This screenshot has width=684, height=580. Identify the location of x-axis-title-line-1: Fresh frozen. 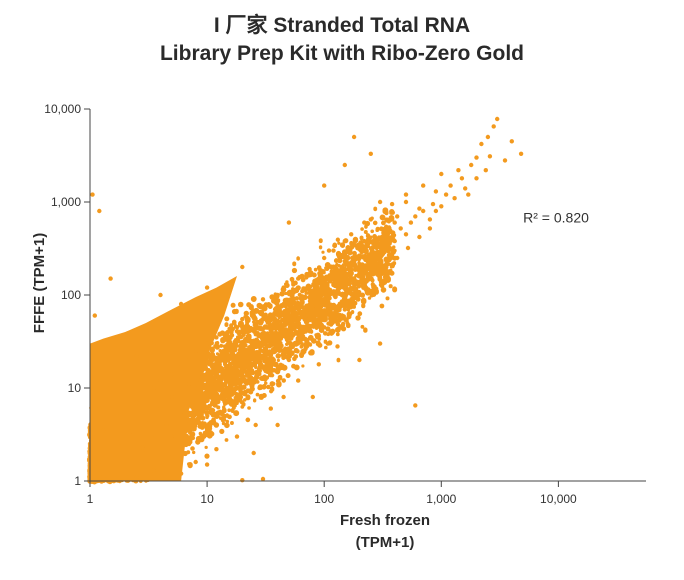
(385, 520).